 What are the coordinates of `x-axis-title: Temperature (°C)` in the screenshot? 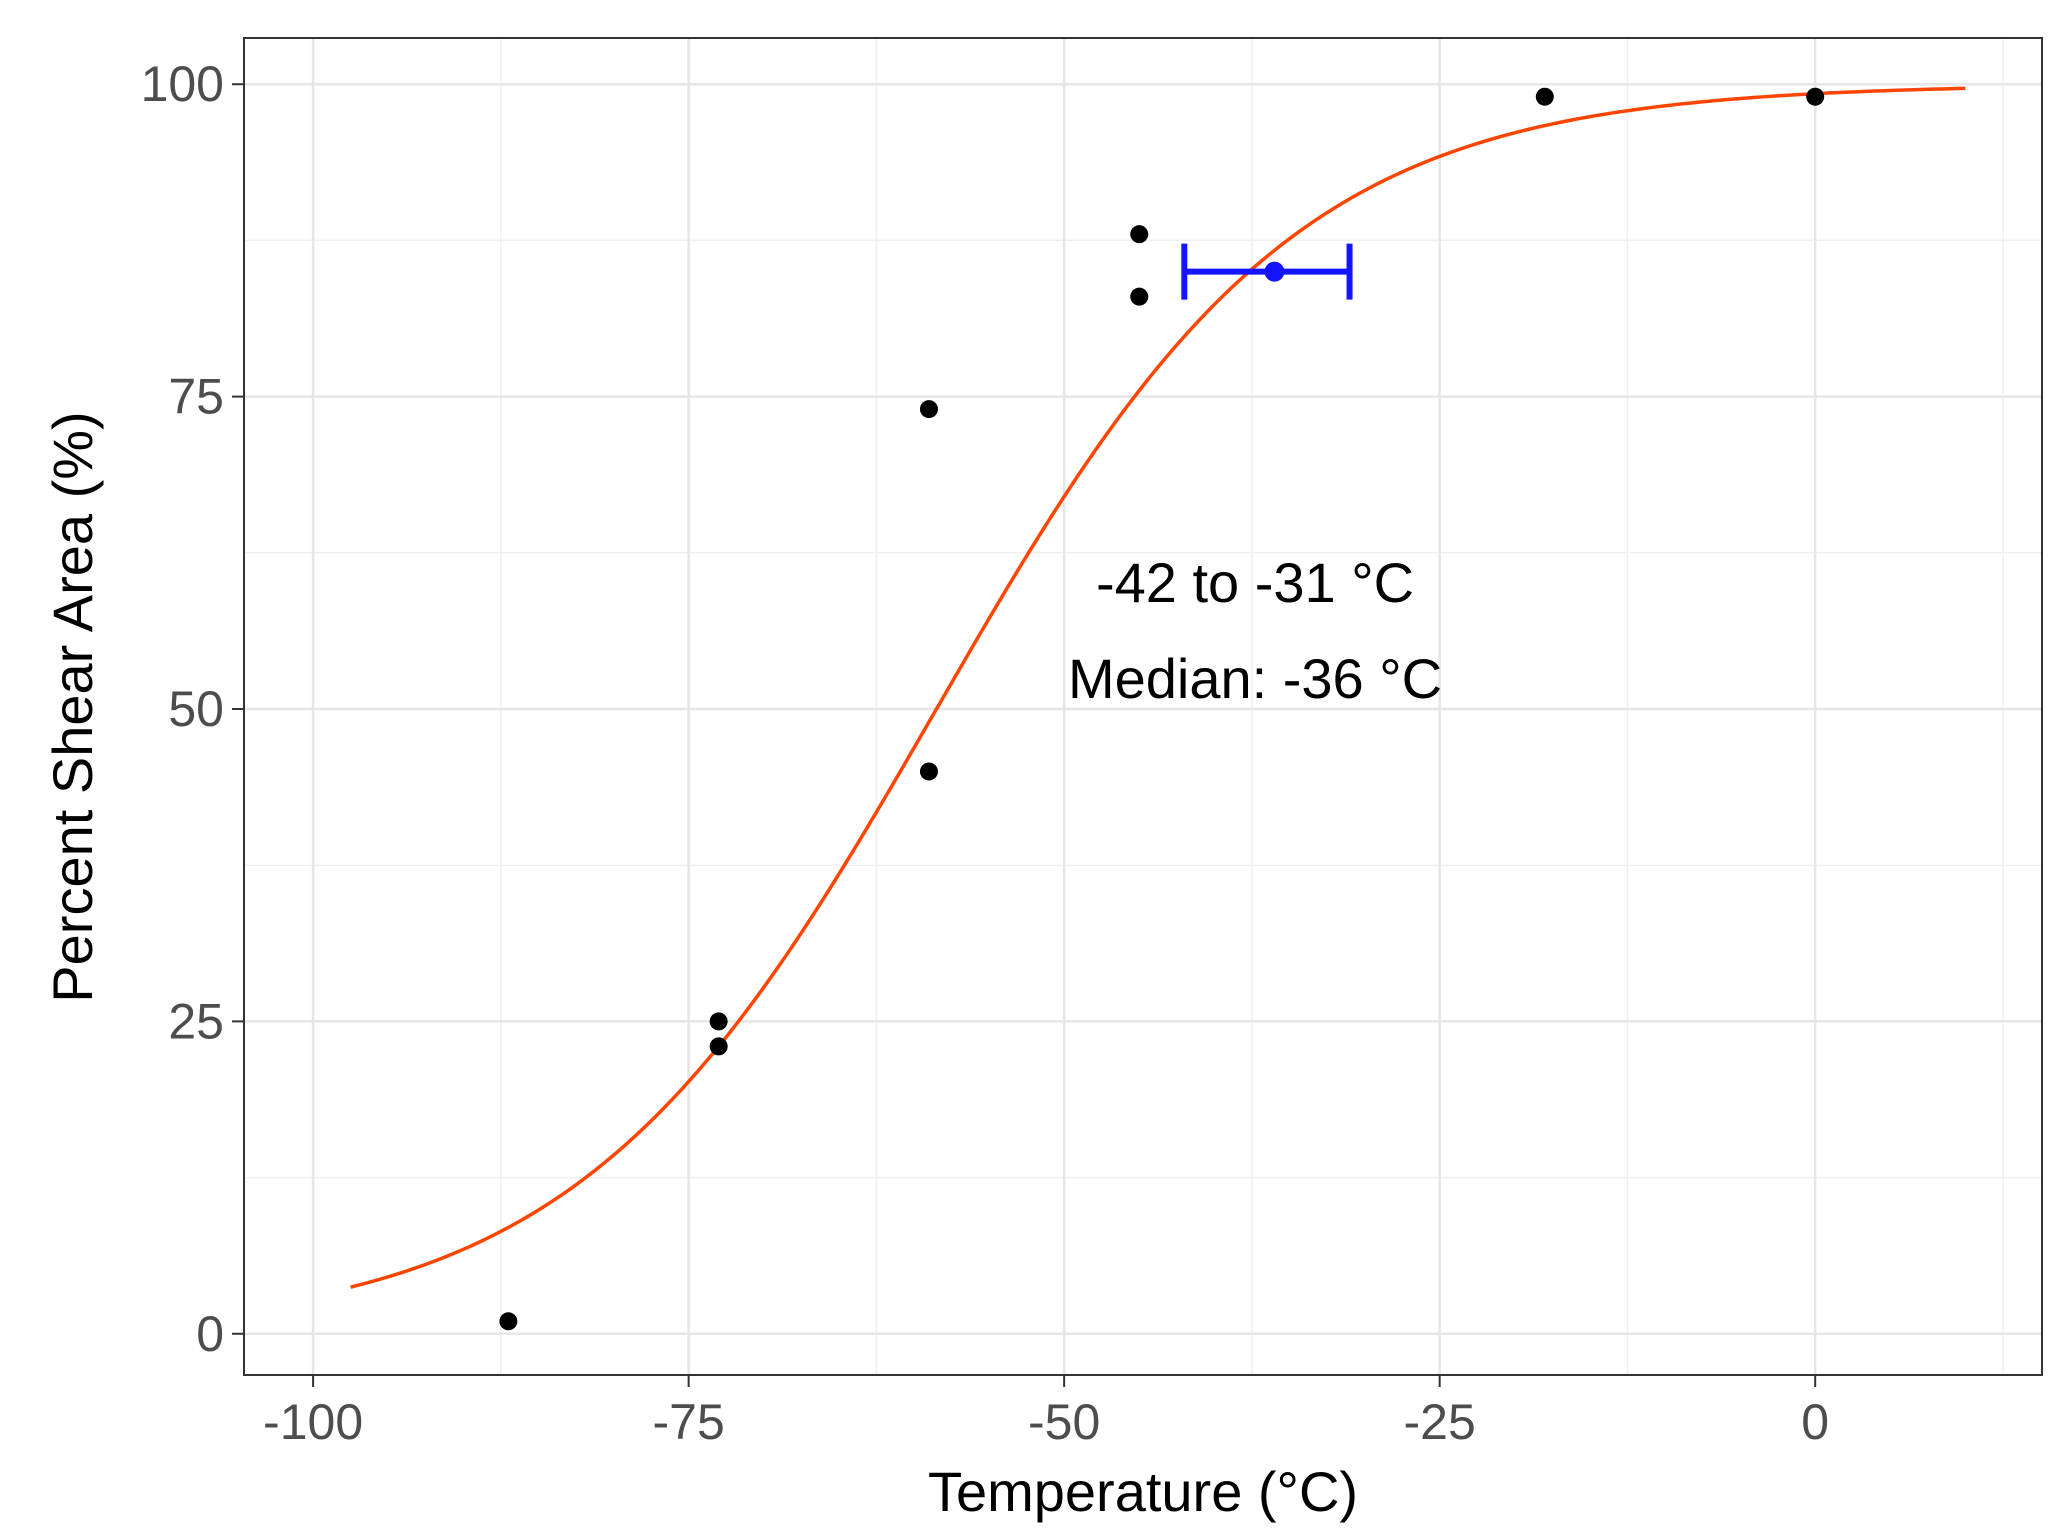 It's located at (1143, 1491).